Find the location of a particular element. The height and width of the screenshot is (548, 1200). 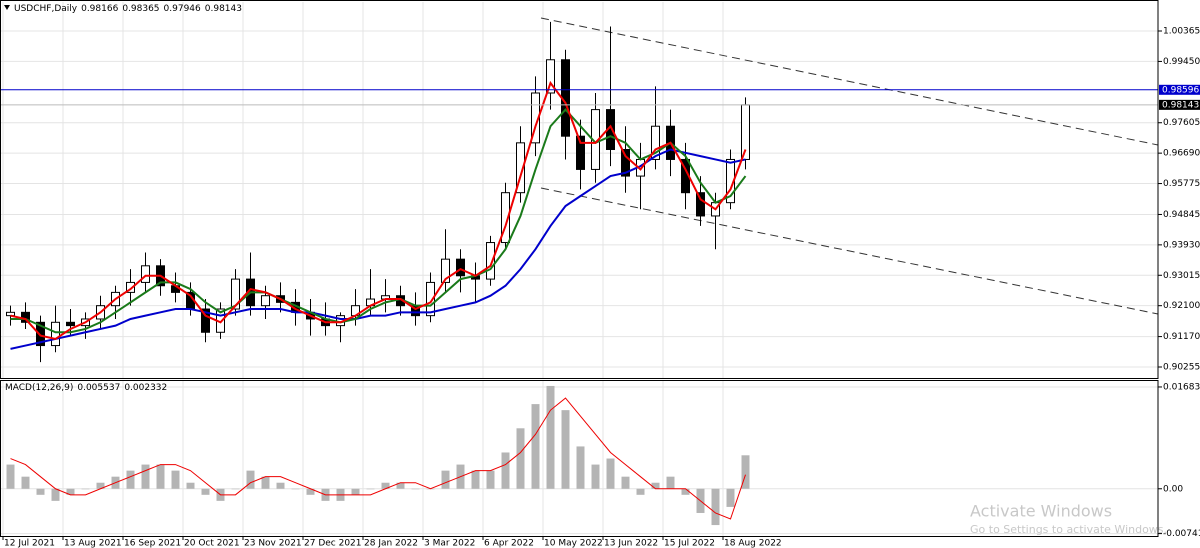

y-tick-label: 0.97605 is located at coordinates (1181, 123).